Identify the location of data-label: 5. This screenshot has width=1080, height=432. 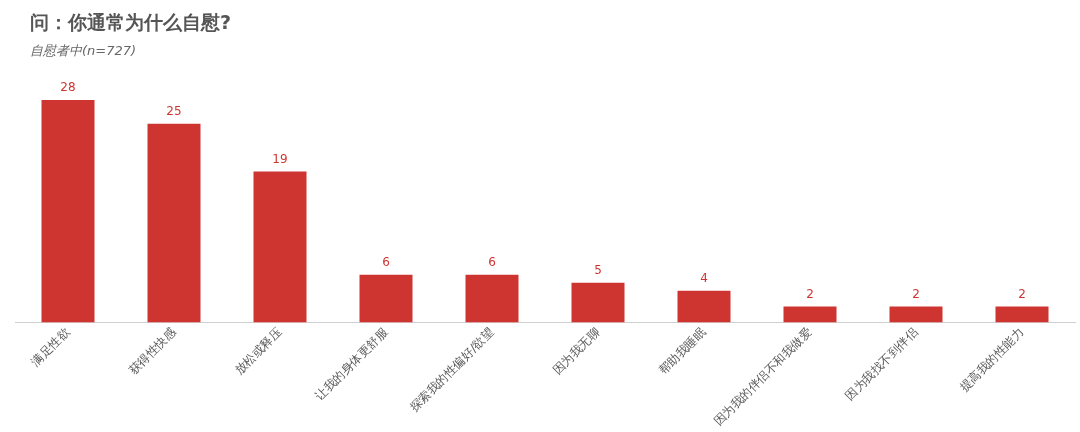
(598, 269).